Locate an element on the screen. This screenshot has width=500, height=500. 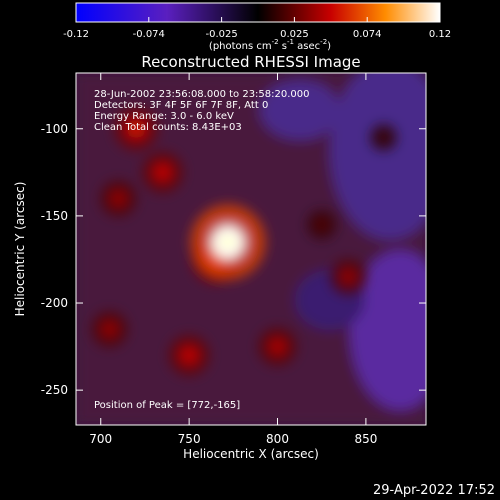
colorbar-ticks: -0.12 -0.074 -0.025 0.025 0.074 0.12 is located at coordinates (257, 28).